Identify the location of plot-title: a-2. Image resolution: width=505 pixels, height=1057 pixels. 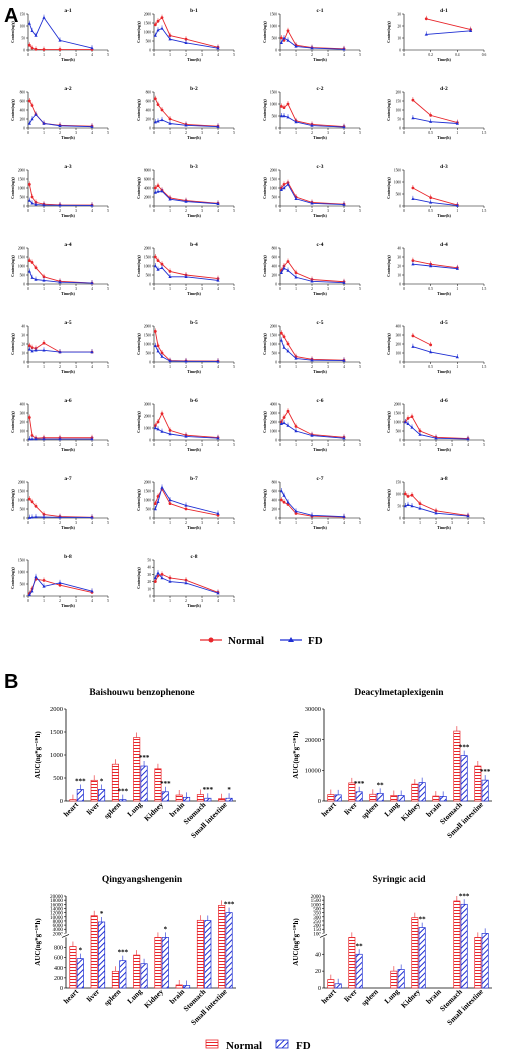
(68, 89).